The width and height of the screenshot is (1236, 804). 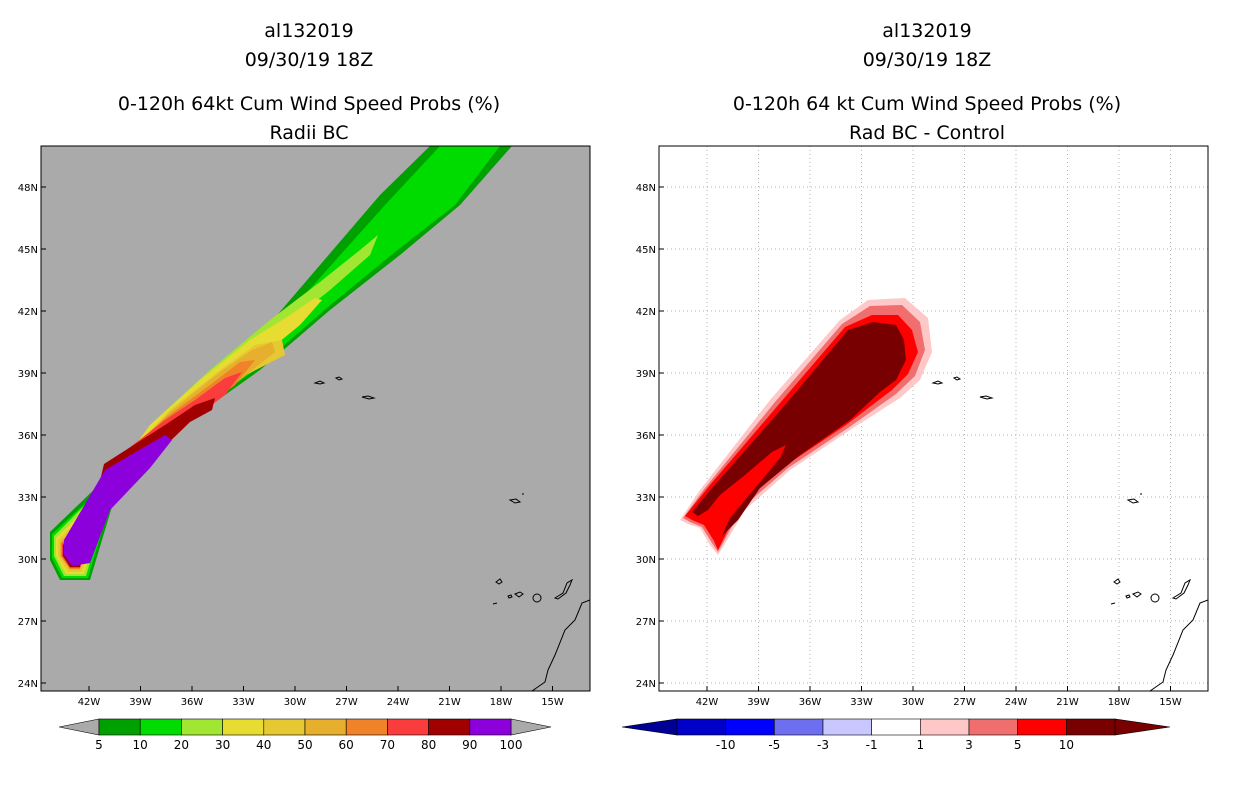 What do you see at coordinates (308, 31) in the screenshot?
I see `left-title-line-1: al132019` at bounding box center [308, 31].